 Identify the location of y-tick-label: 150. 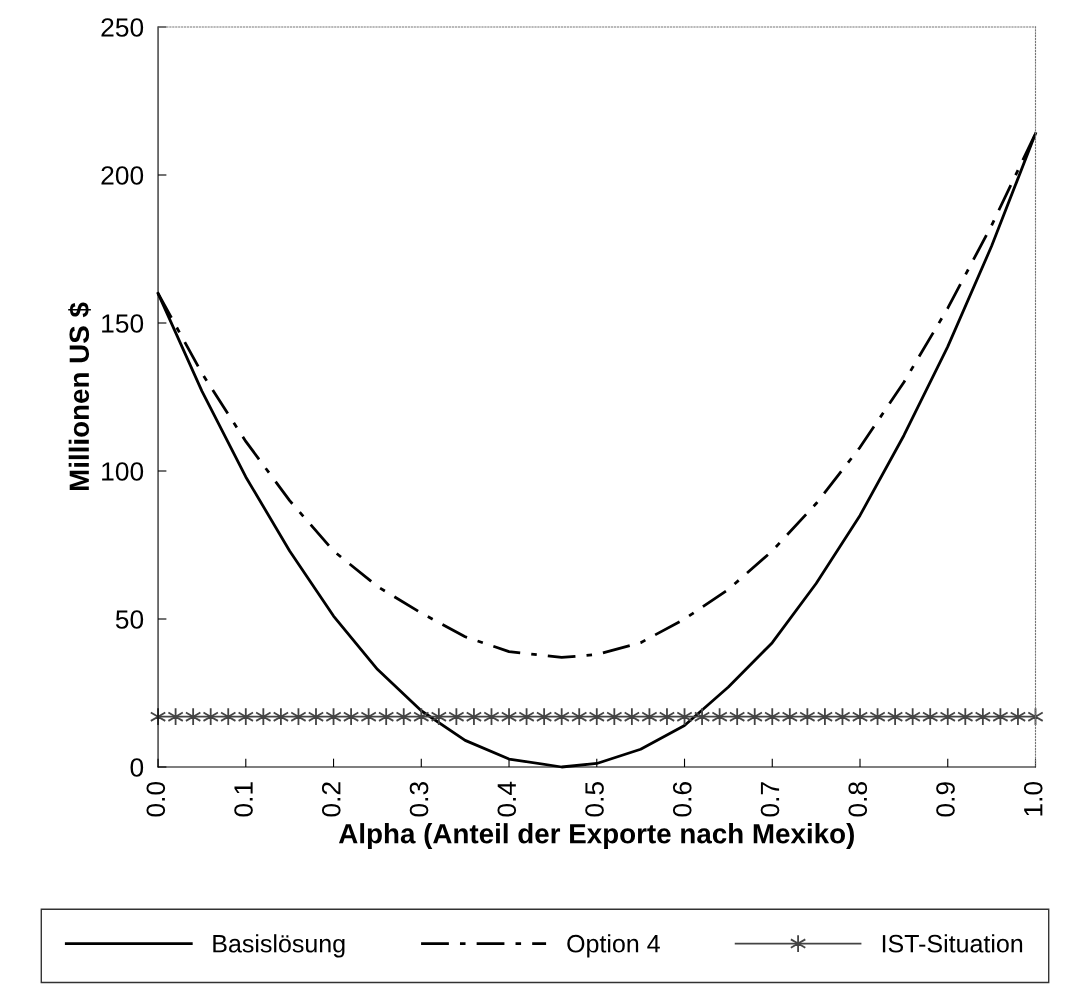
(123, 323).